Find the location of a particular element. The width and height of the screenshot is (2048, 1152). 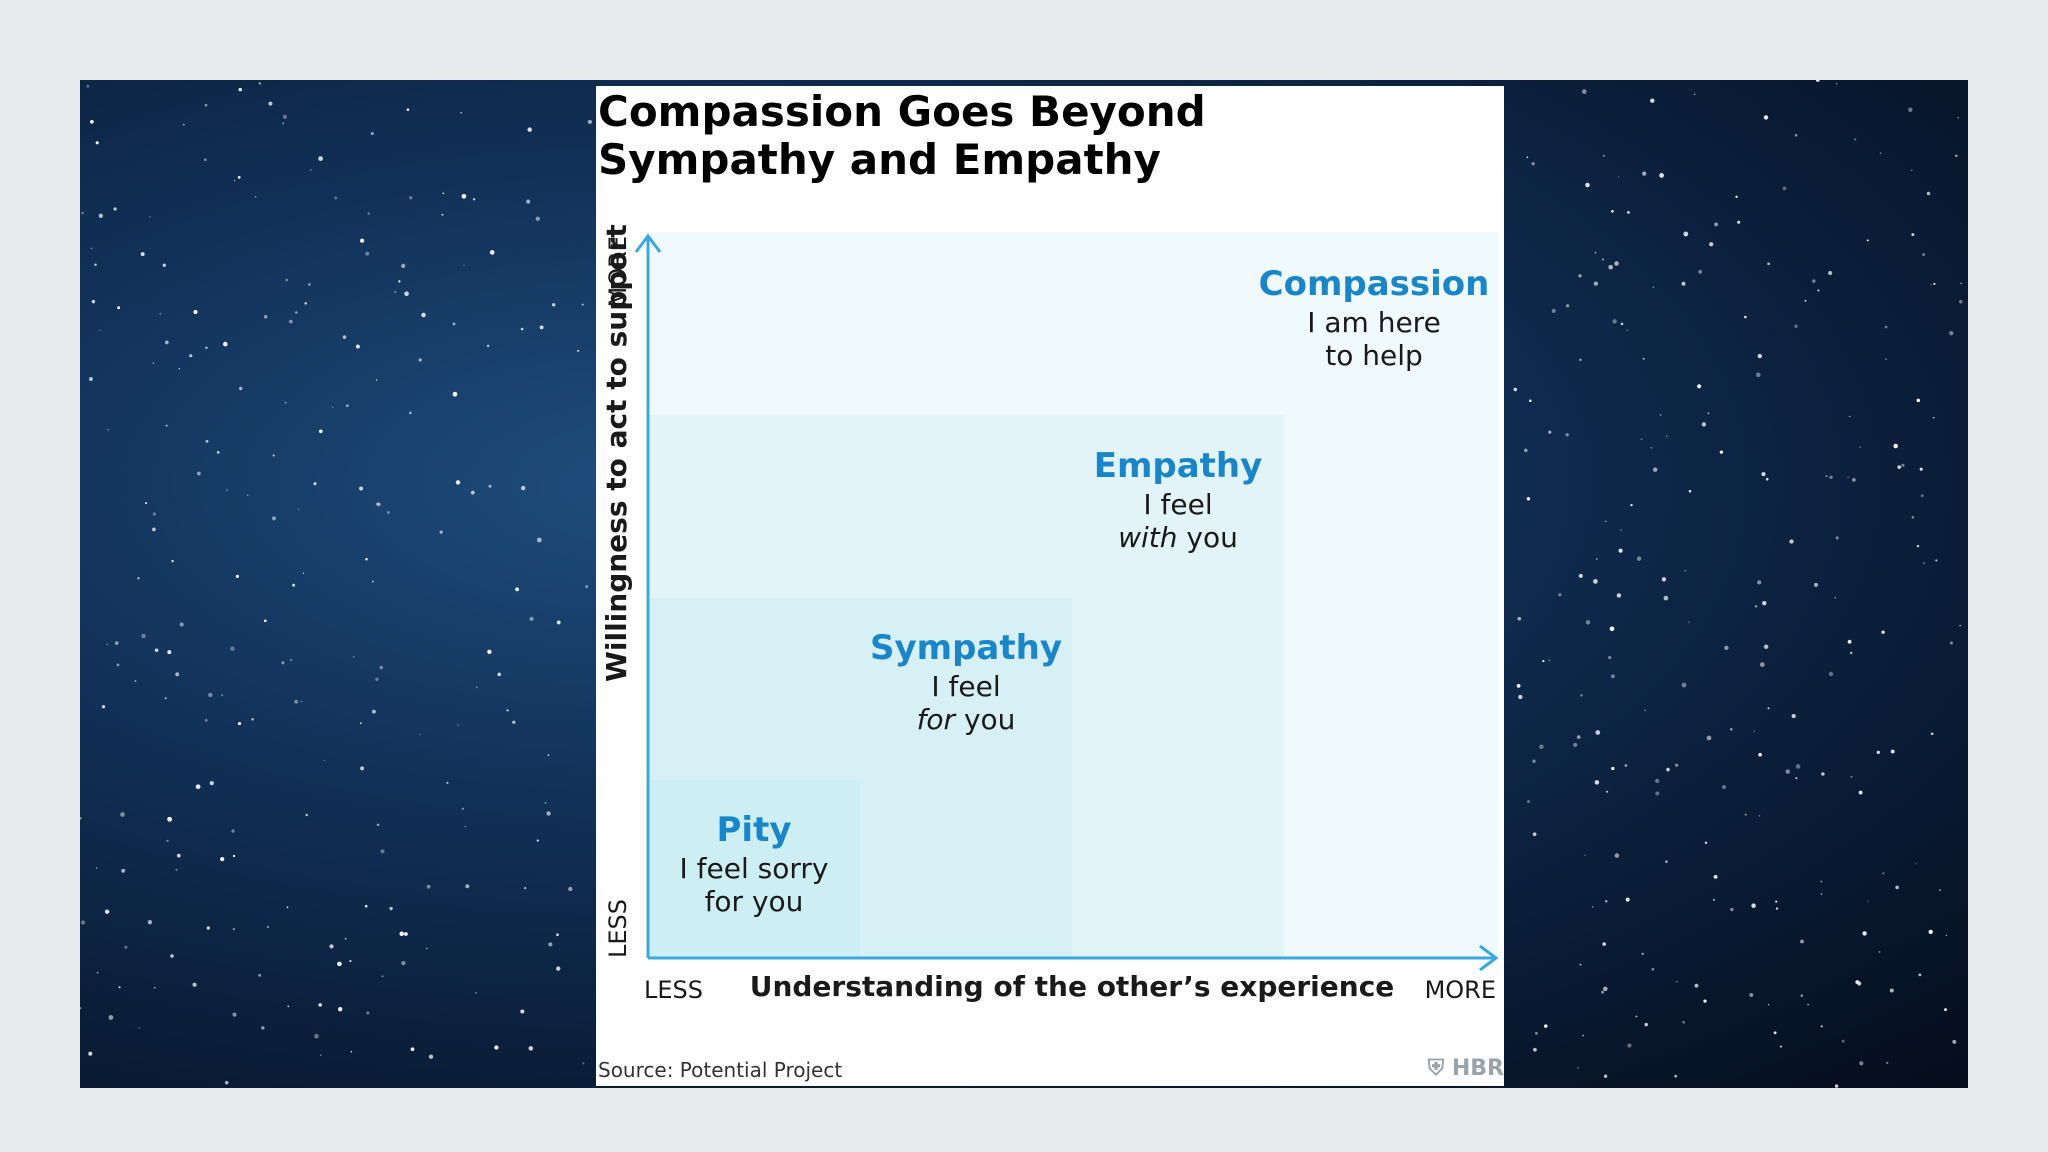

shield-icon: ⛨ is located at coordinates (1436, 1068).